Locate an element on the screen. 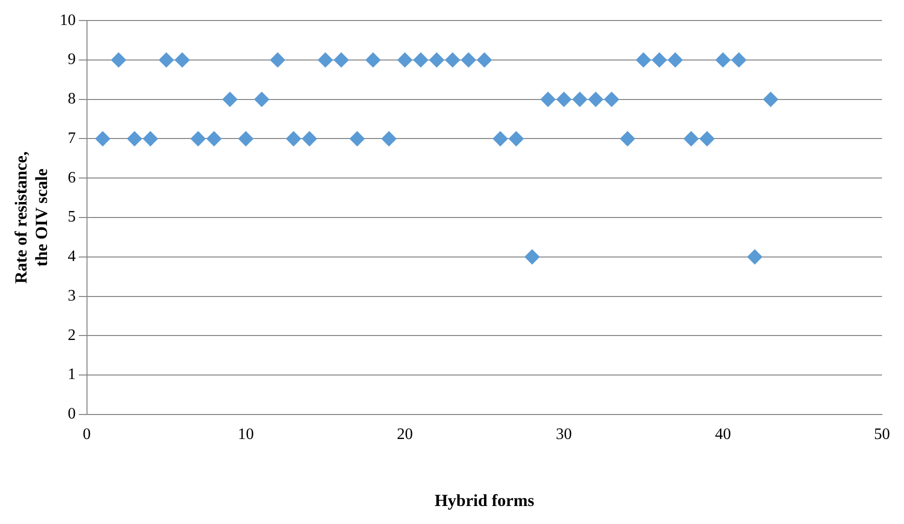  y-tick-label: 4 is located at coordinates (72, 257).